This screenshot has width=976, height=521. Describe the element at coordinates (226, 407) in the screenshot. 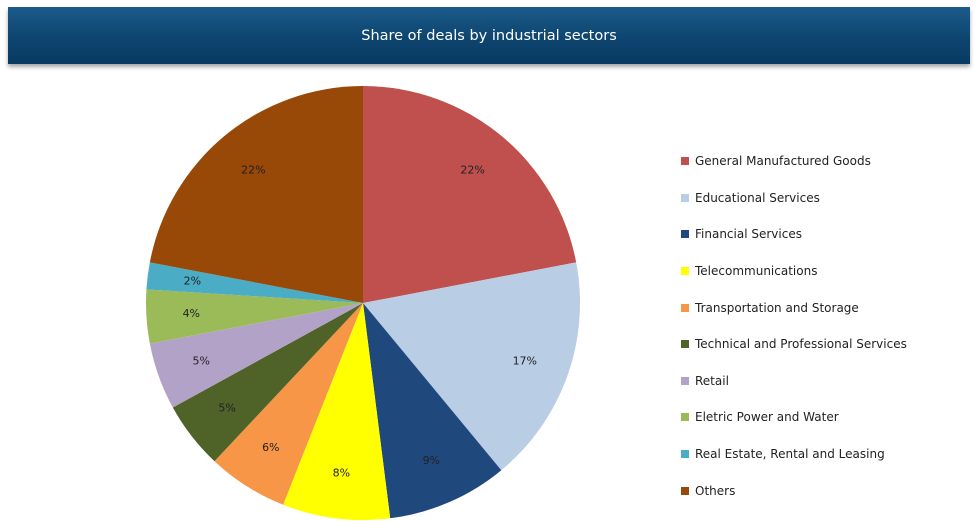

I see `data-label-technical-and-professional-services: 5%` at that location.